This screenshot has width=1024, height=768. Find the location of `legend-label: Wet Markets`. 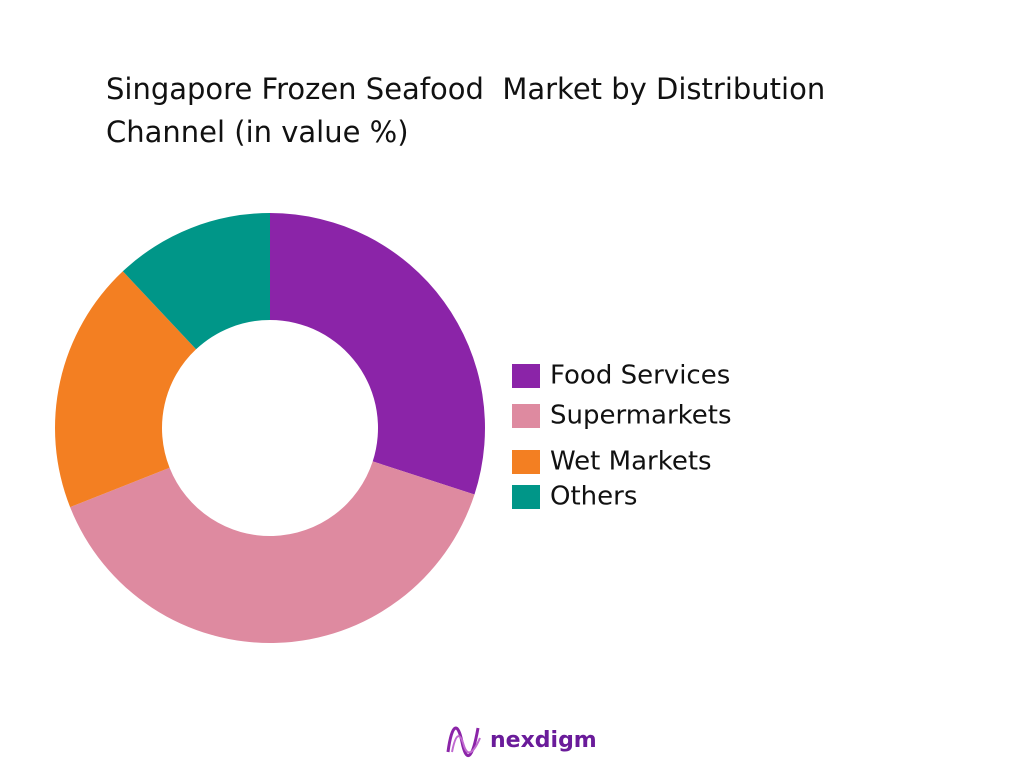

legend-label: Wet Markets is located at coordinates (631, 462).